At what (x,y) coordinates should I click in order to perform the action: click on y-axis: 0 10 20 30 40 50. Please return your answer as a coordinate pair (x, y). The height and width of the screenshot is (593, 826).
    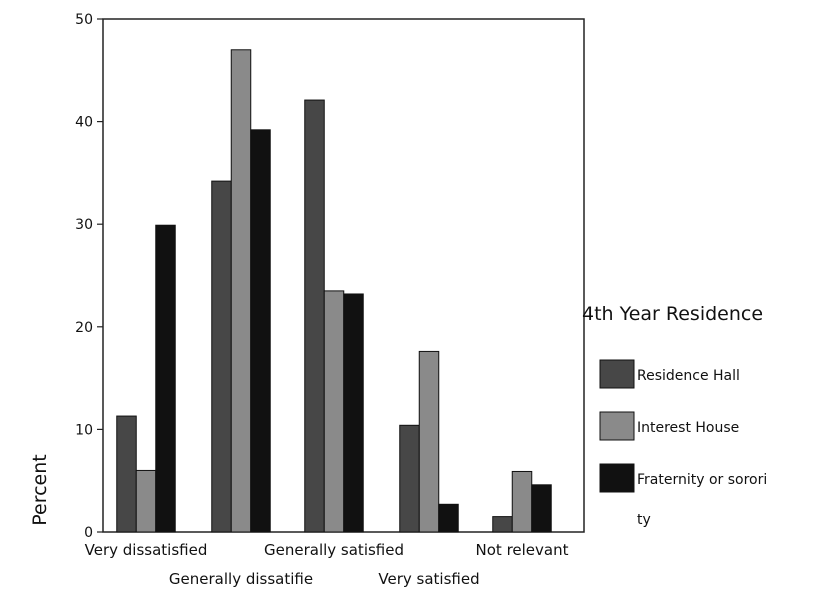
    Looking at the image, I should click on (89, 276).